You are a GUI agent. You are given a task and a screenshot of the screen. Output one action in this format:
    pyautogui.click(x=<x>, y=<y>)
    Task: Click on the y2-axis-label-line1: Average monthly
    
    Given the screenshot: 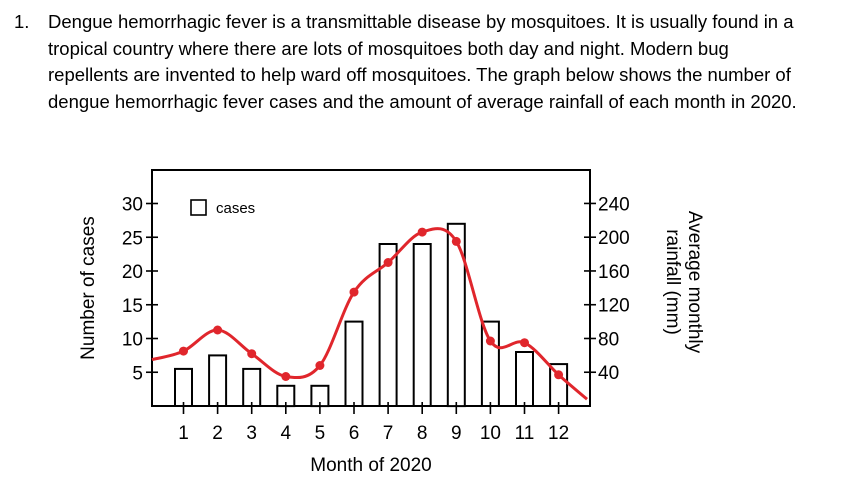 What is the action you would take?
    pyautogui.click(x=694, y=282)
    